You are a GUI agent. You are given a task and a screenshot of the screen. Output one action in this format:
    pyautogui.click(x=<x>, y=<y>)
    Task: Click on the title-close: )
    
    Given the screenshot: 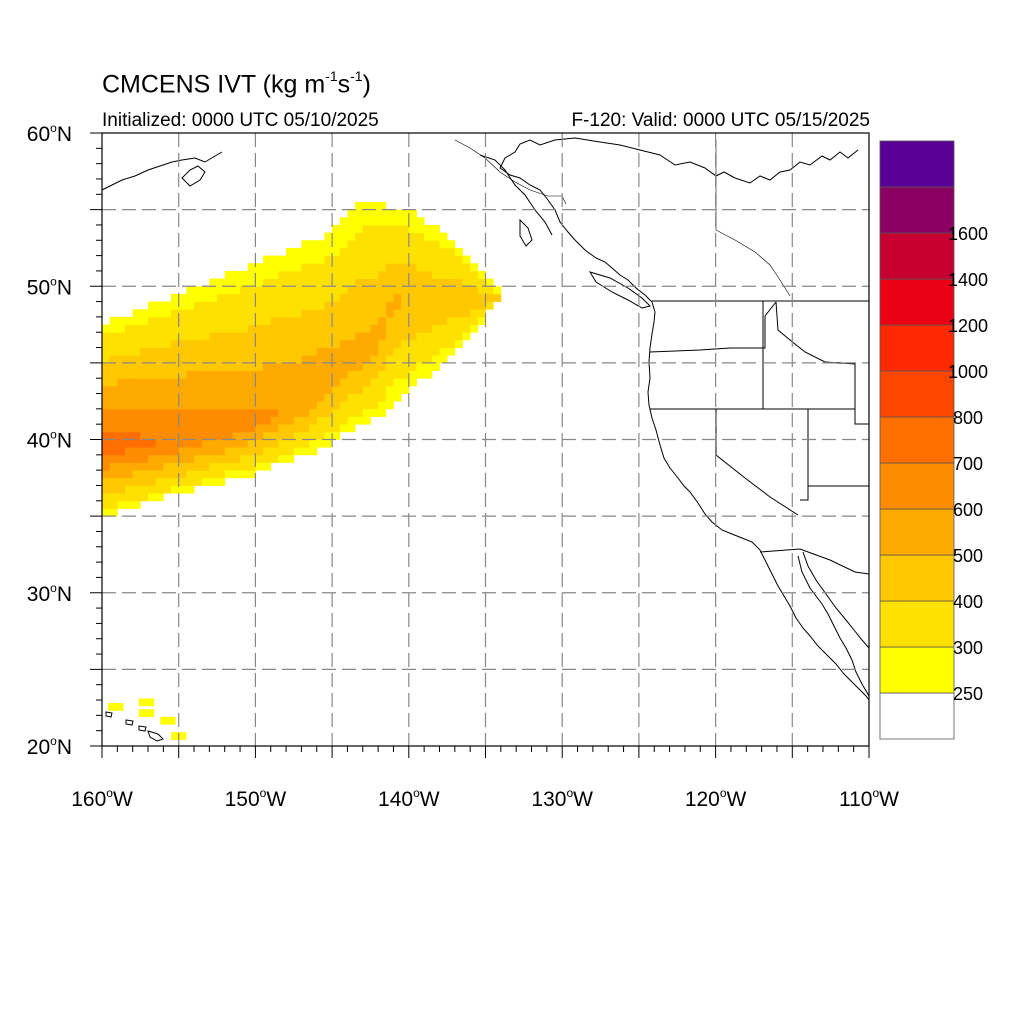 What is the action you would take?
    pyautogui.click(x=366, y=84)
    